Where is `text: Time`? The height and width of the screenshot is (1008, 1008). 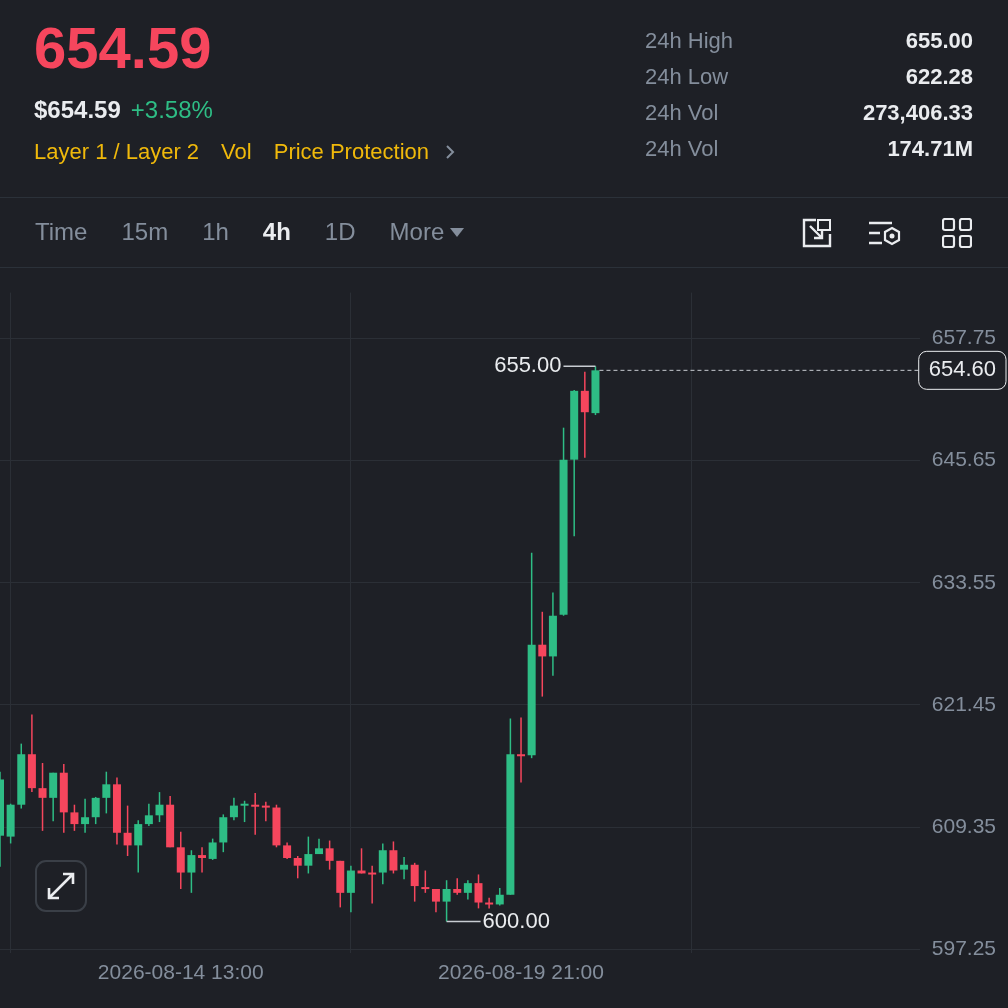 text: Time is located at coordinates (61, 232).